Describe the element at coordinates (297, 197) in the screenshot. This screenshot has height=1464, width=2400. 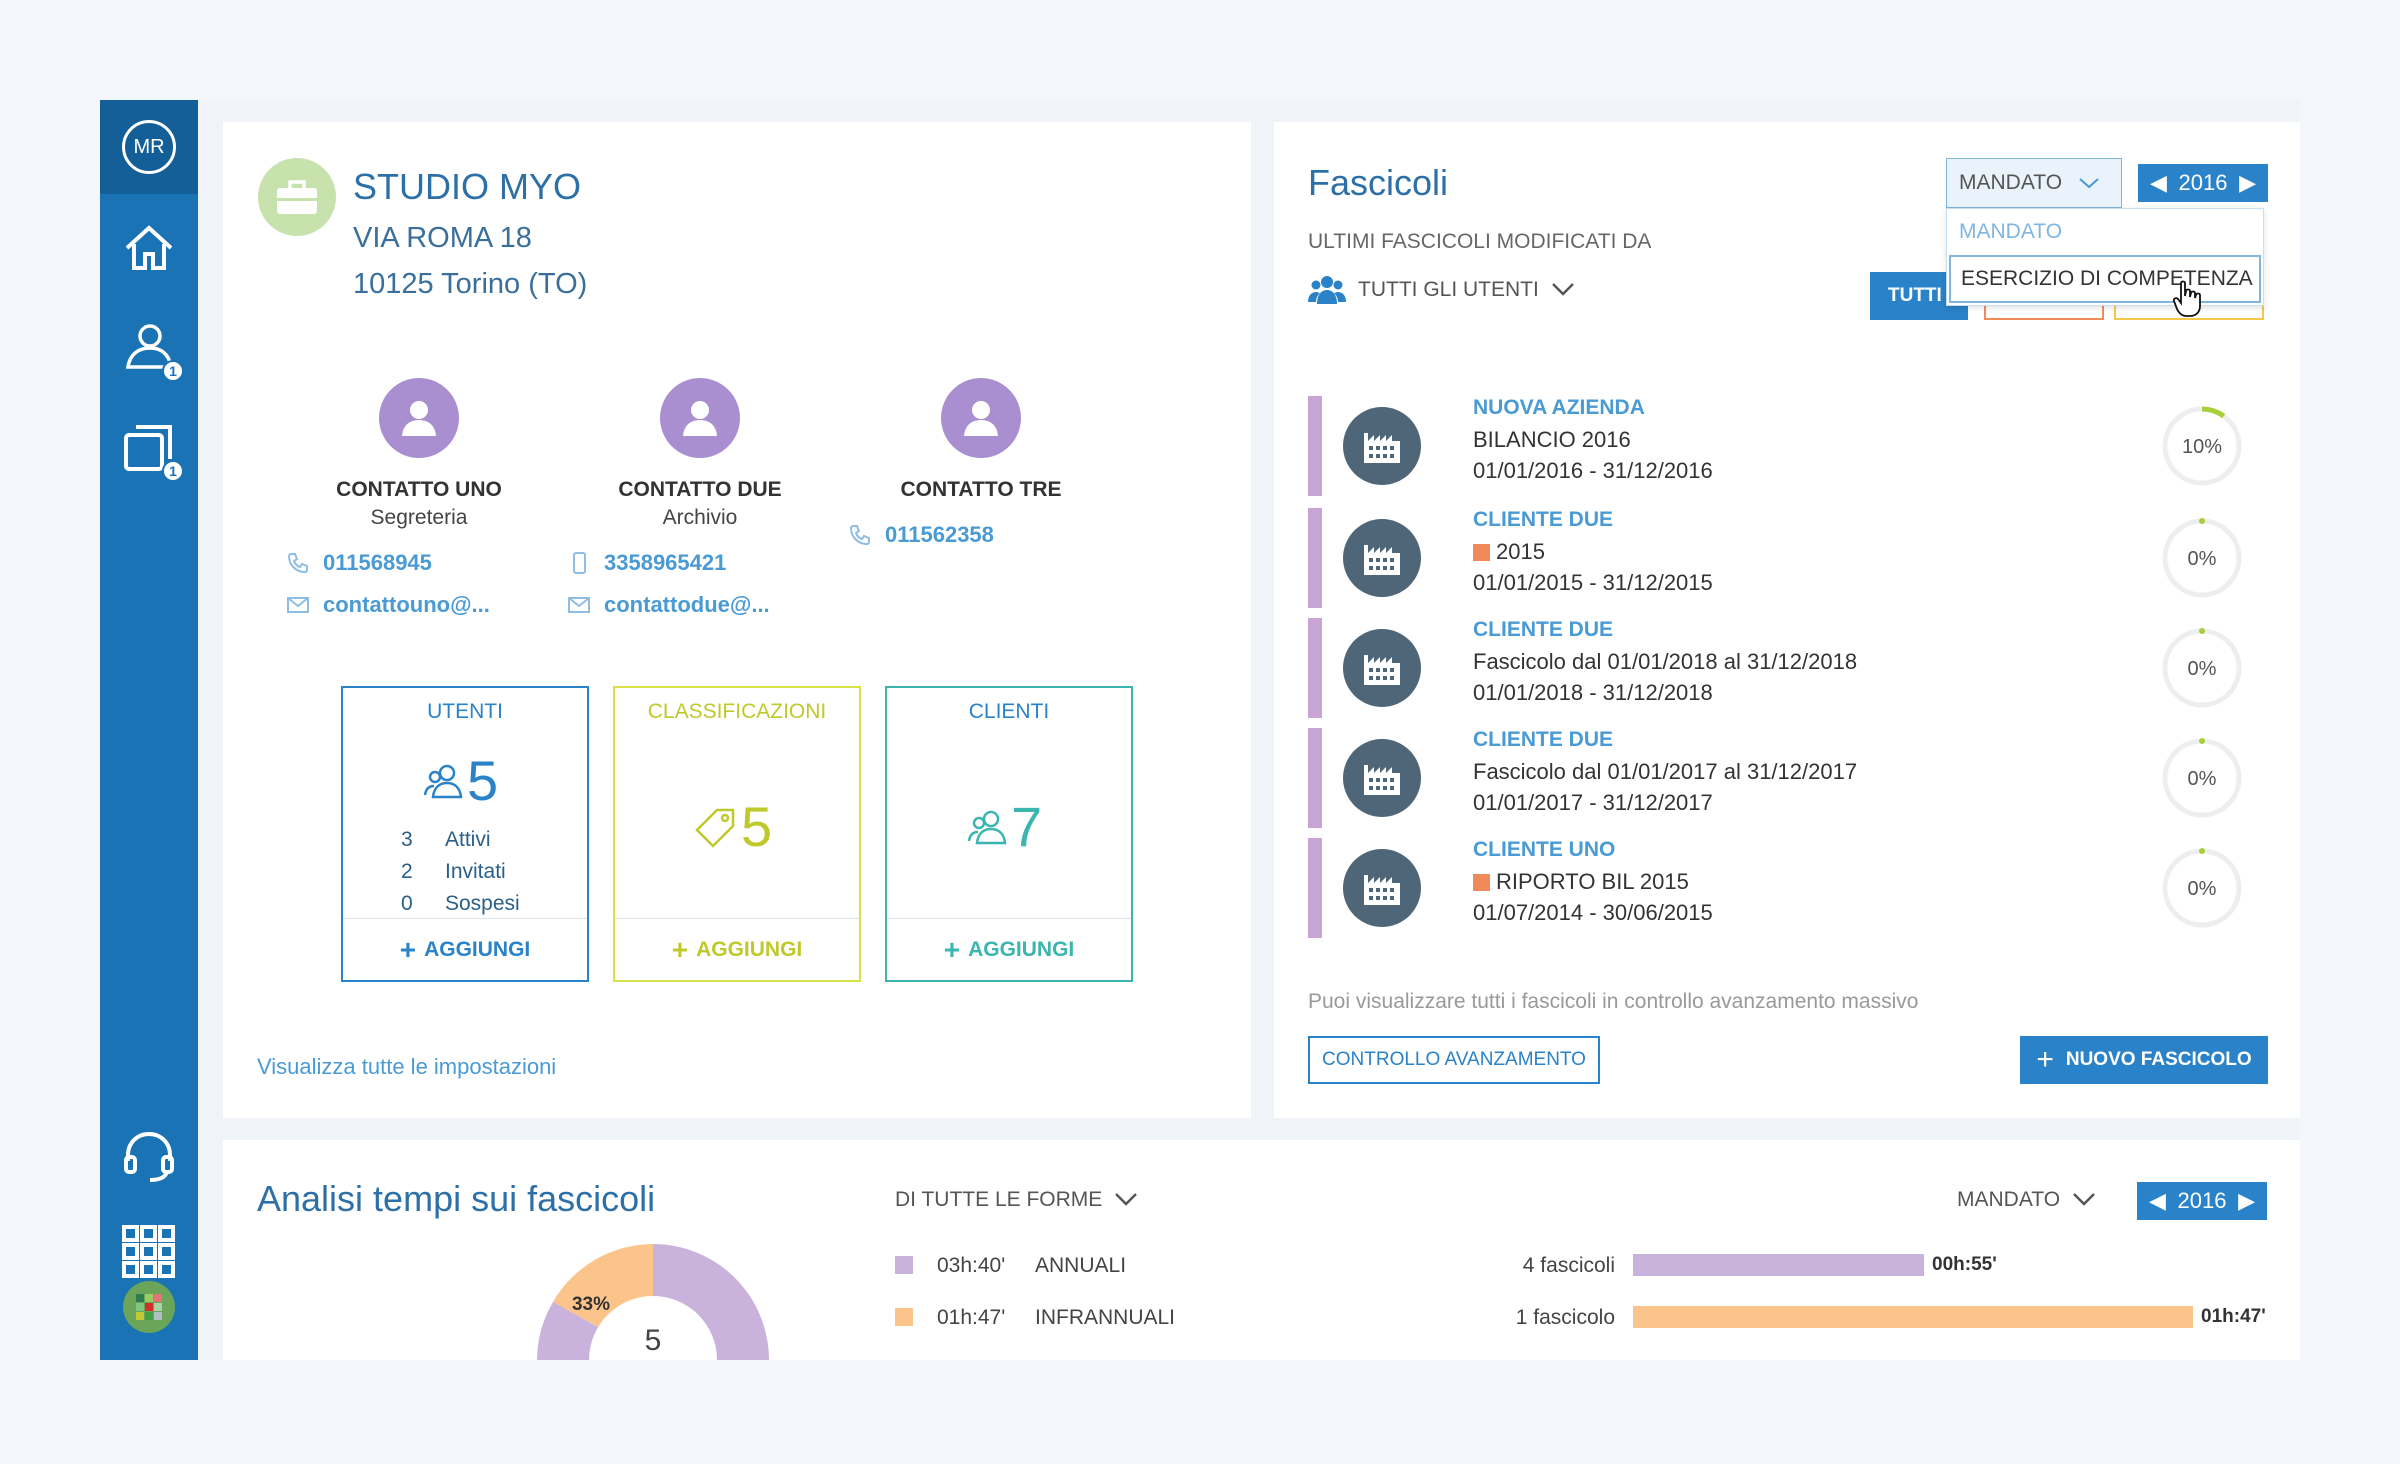
I see `briefcase-icon` at that location.